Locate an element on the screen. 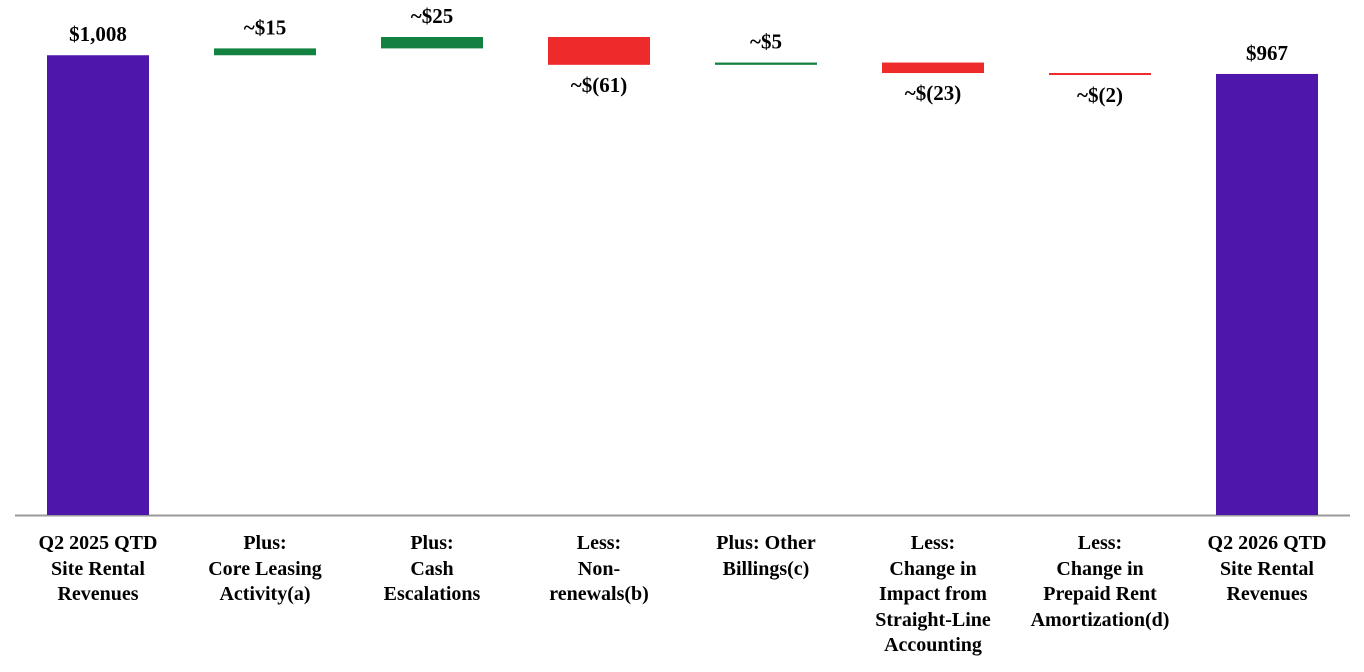 This screenshot has width=1364, height=672. category-label: Plus: Core Leasing Activity(a) is located at coordinates (265, 568).